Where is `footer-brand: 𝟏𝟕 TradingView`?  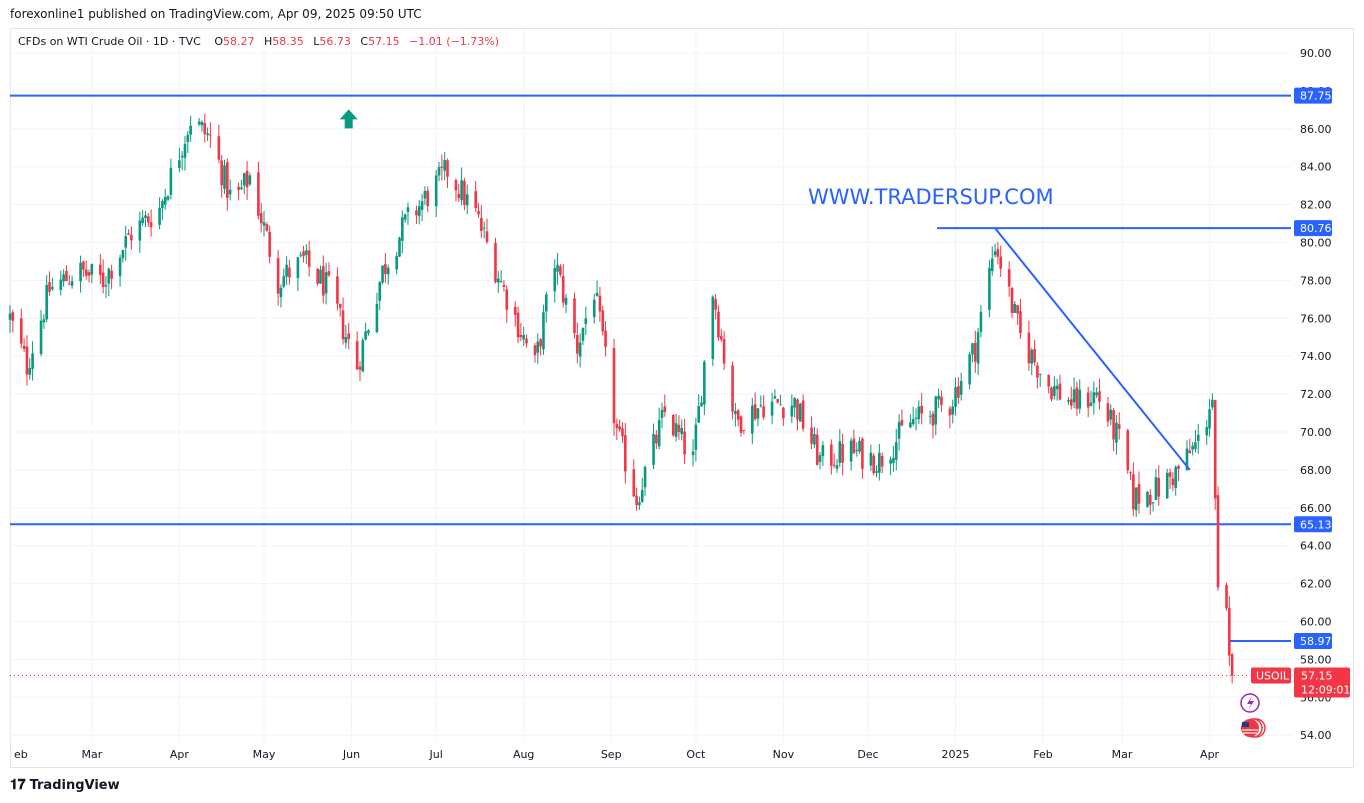
footer-brand: 𝟏𝟕 TradingView is located at coordinates (65, 785).